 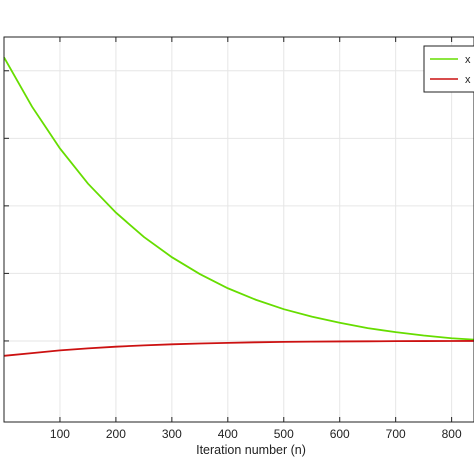 I want to click on legend-label-2: x, so click(x=468, y=80).